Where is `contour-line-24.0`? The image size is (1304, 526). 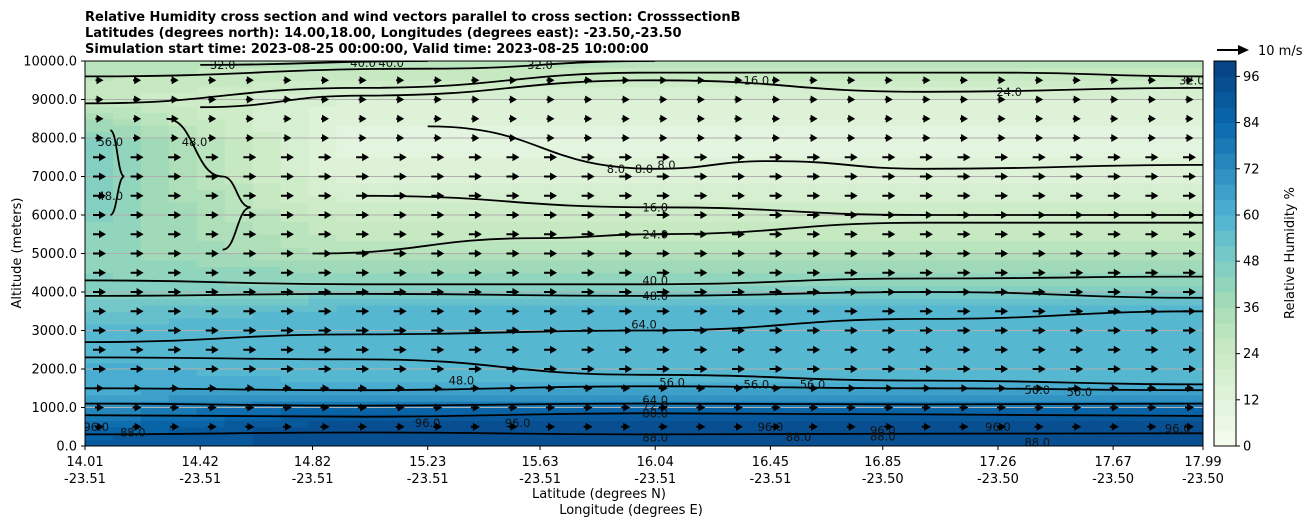 contour-line-24.0 is located at coordinates (757, 238).